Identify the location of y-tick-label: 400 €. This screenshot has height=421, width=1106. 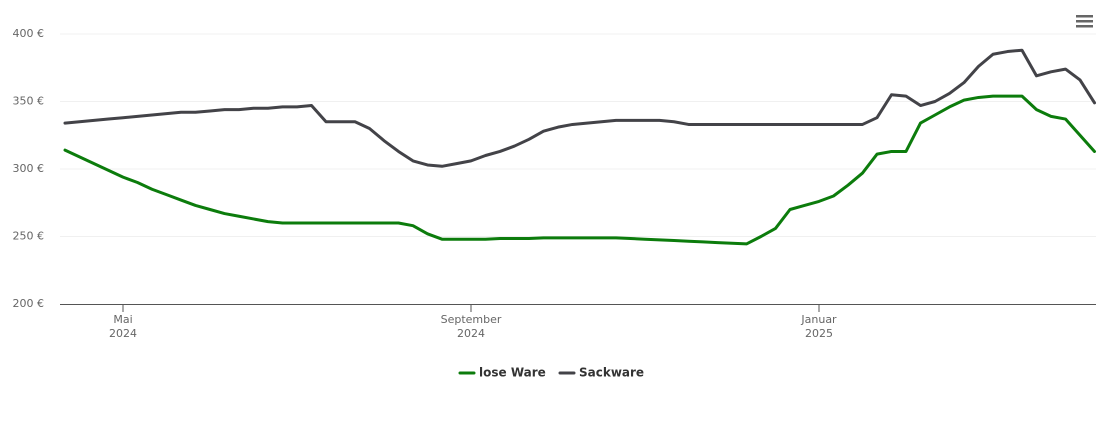
(29, 33).